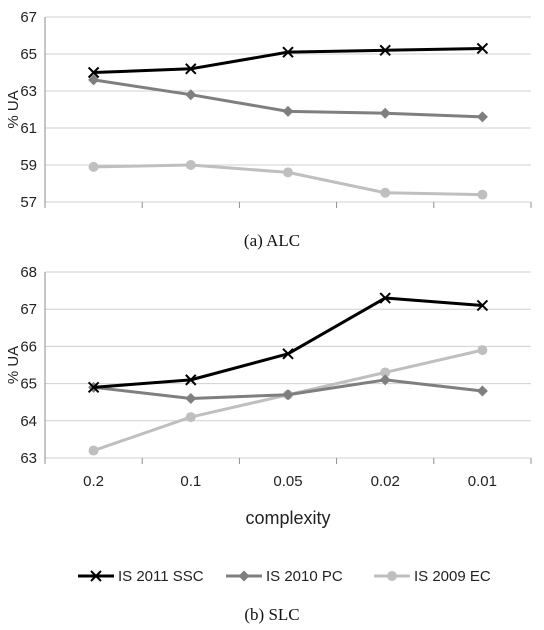 The image size is (544, 630). What do you see at coordinates (304, 576) in the screenshot?
I see `legend-entry: IS 2010 PC` at bounding box center [304, 576].